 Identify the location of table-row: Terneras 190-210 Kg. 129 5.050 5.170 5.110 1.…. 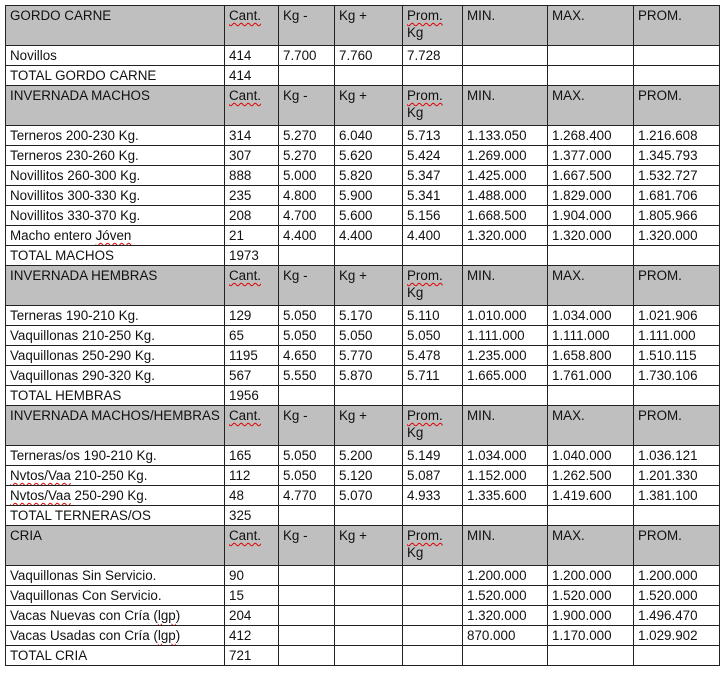
(362, 315).